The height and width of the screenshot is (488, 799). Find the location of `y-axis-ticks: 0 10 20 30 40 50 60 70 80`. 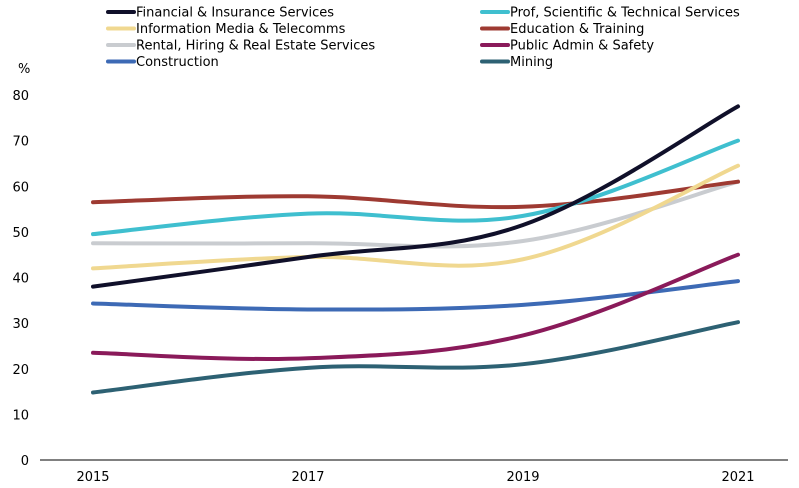

y-axis-ticks: 0 10 20 30 40 50 60 70 80 is located at coordinates (20, 279).